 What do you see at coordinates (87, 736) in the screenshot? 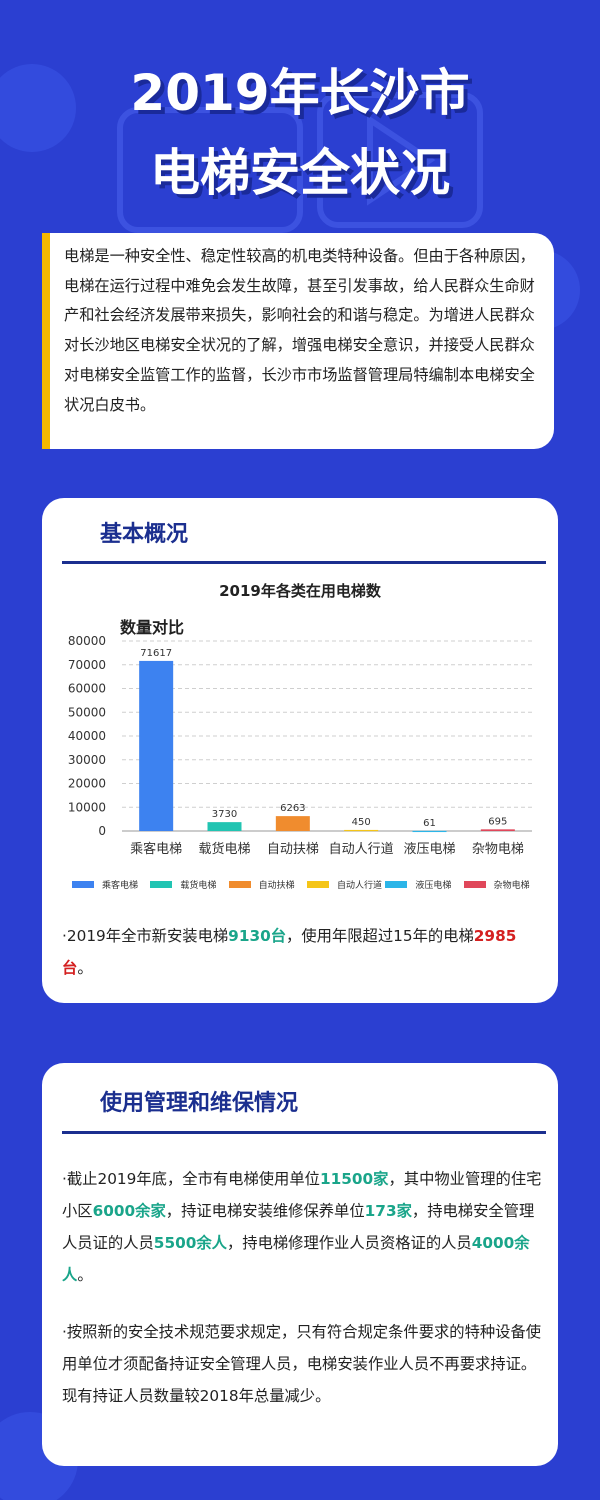
I see `y-tick-label: 40000` at bounding box center [87, 736].